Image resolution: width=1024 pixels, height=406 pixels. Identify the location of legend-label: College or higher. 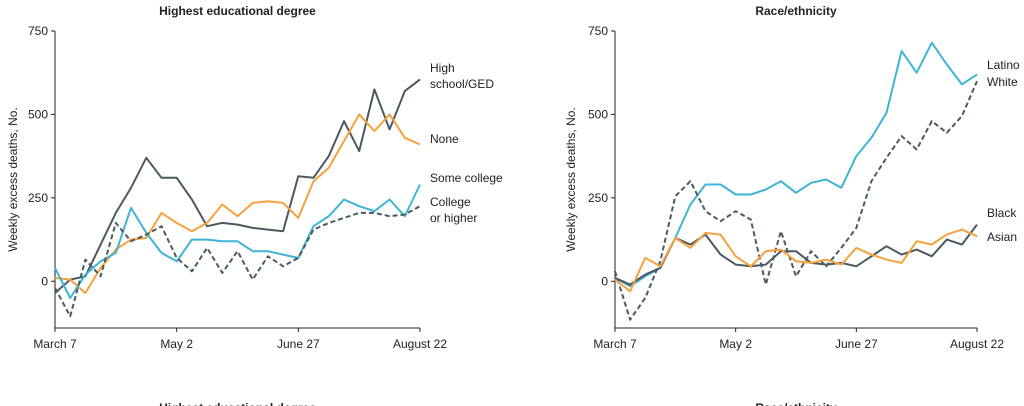
(453, 210).